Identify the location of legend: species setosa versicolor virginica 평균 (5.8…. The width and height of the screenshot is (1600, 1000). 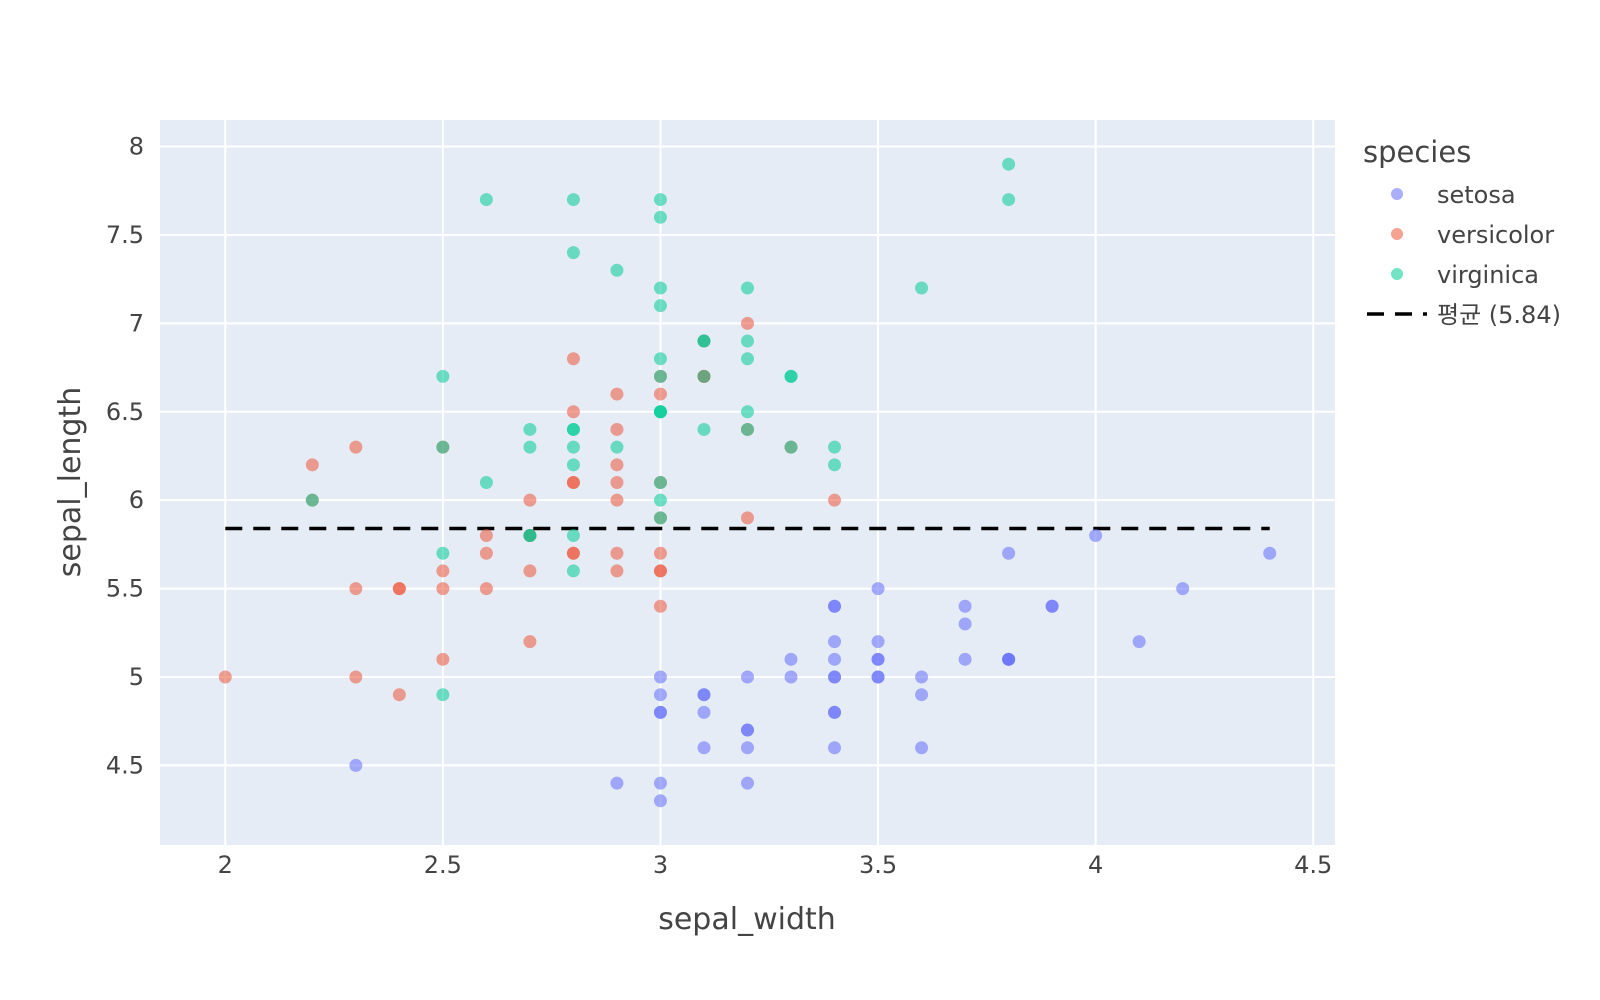
(1462, 232).